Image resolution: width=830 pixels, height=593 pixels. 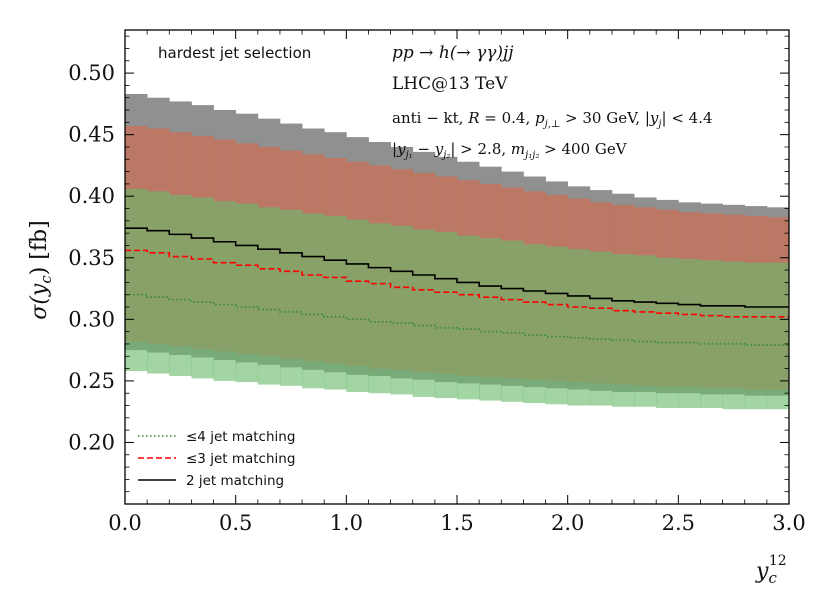 What do you see at coordinates (91, 258) in the screenshot?
I see `y-tick-label-3: 0.35` at bounding box center [91, 258].